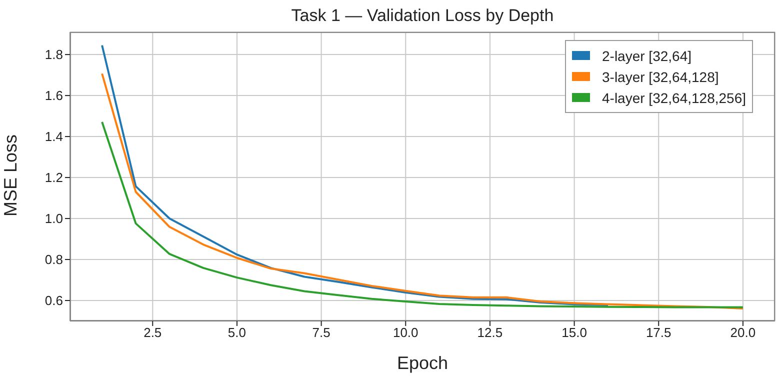  What do you see at coordinates (743, 332) in the screenshot?
I see `x-tick-label: 20.0` at bounding box center [743, 332].